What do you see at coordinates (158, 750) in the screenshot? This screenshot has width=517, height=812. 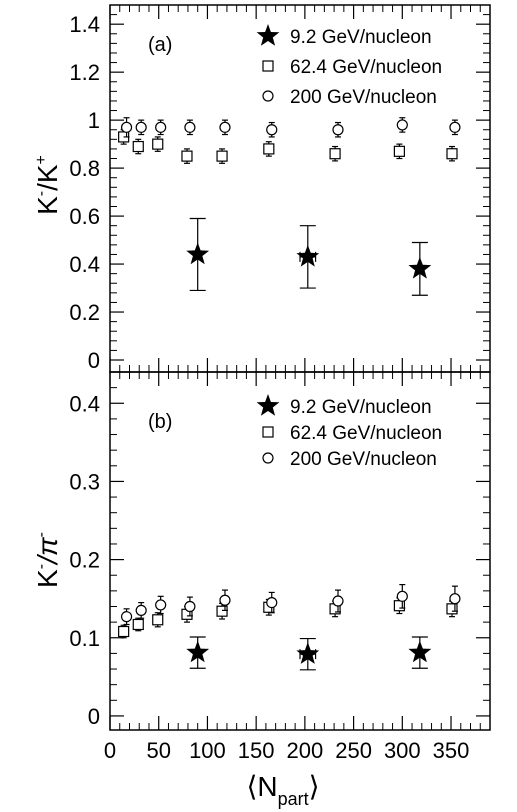 I see `x-tick-label: 50` at bounding box center [158, 750].